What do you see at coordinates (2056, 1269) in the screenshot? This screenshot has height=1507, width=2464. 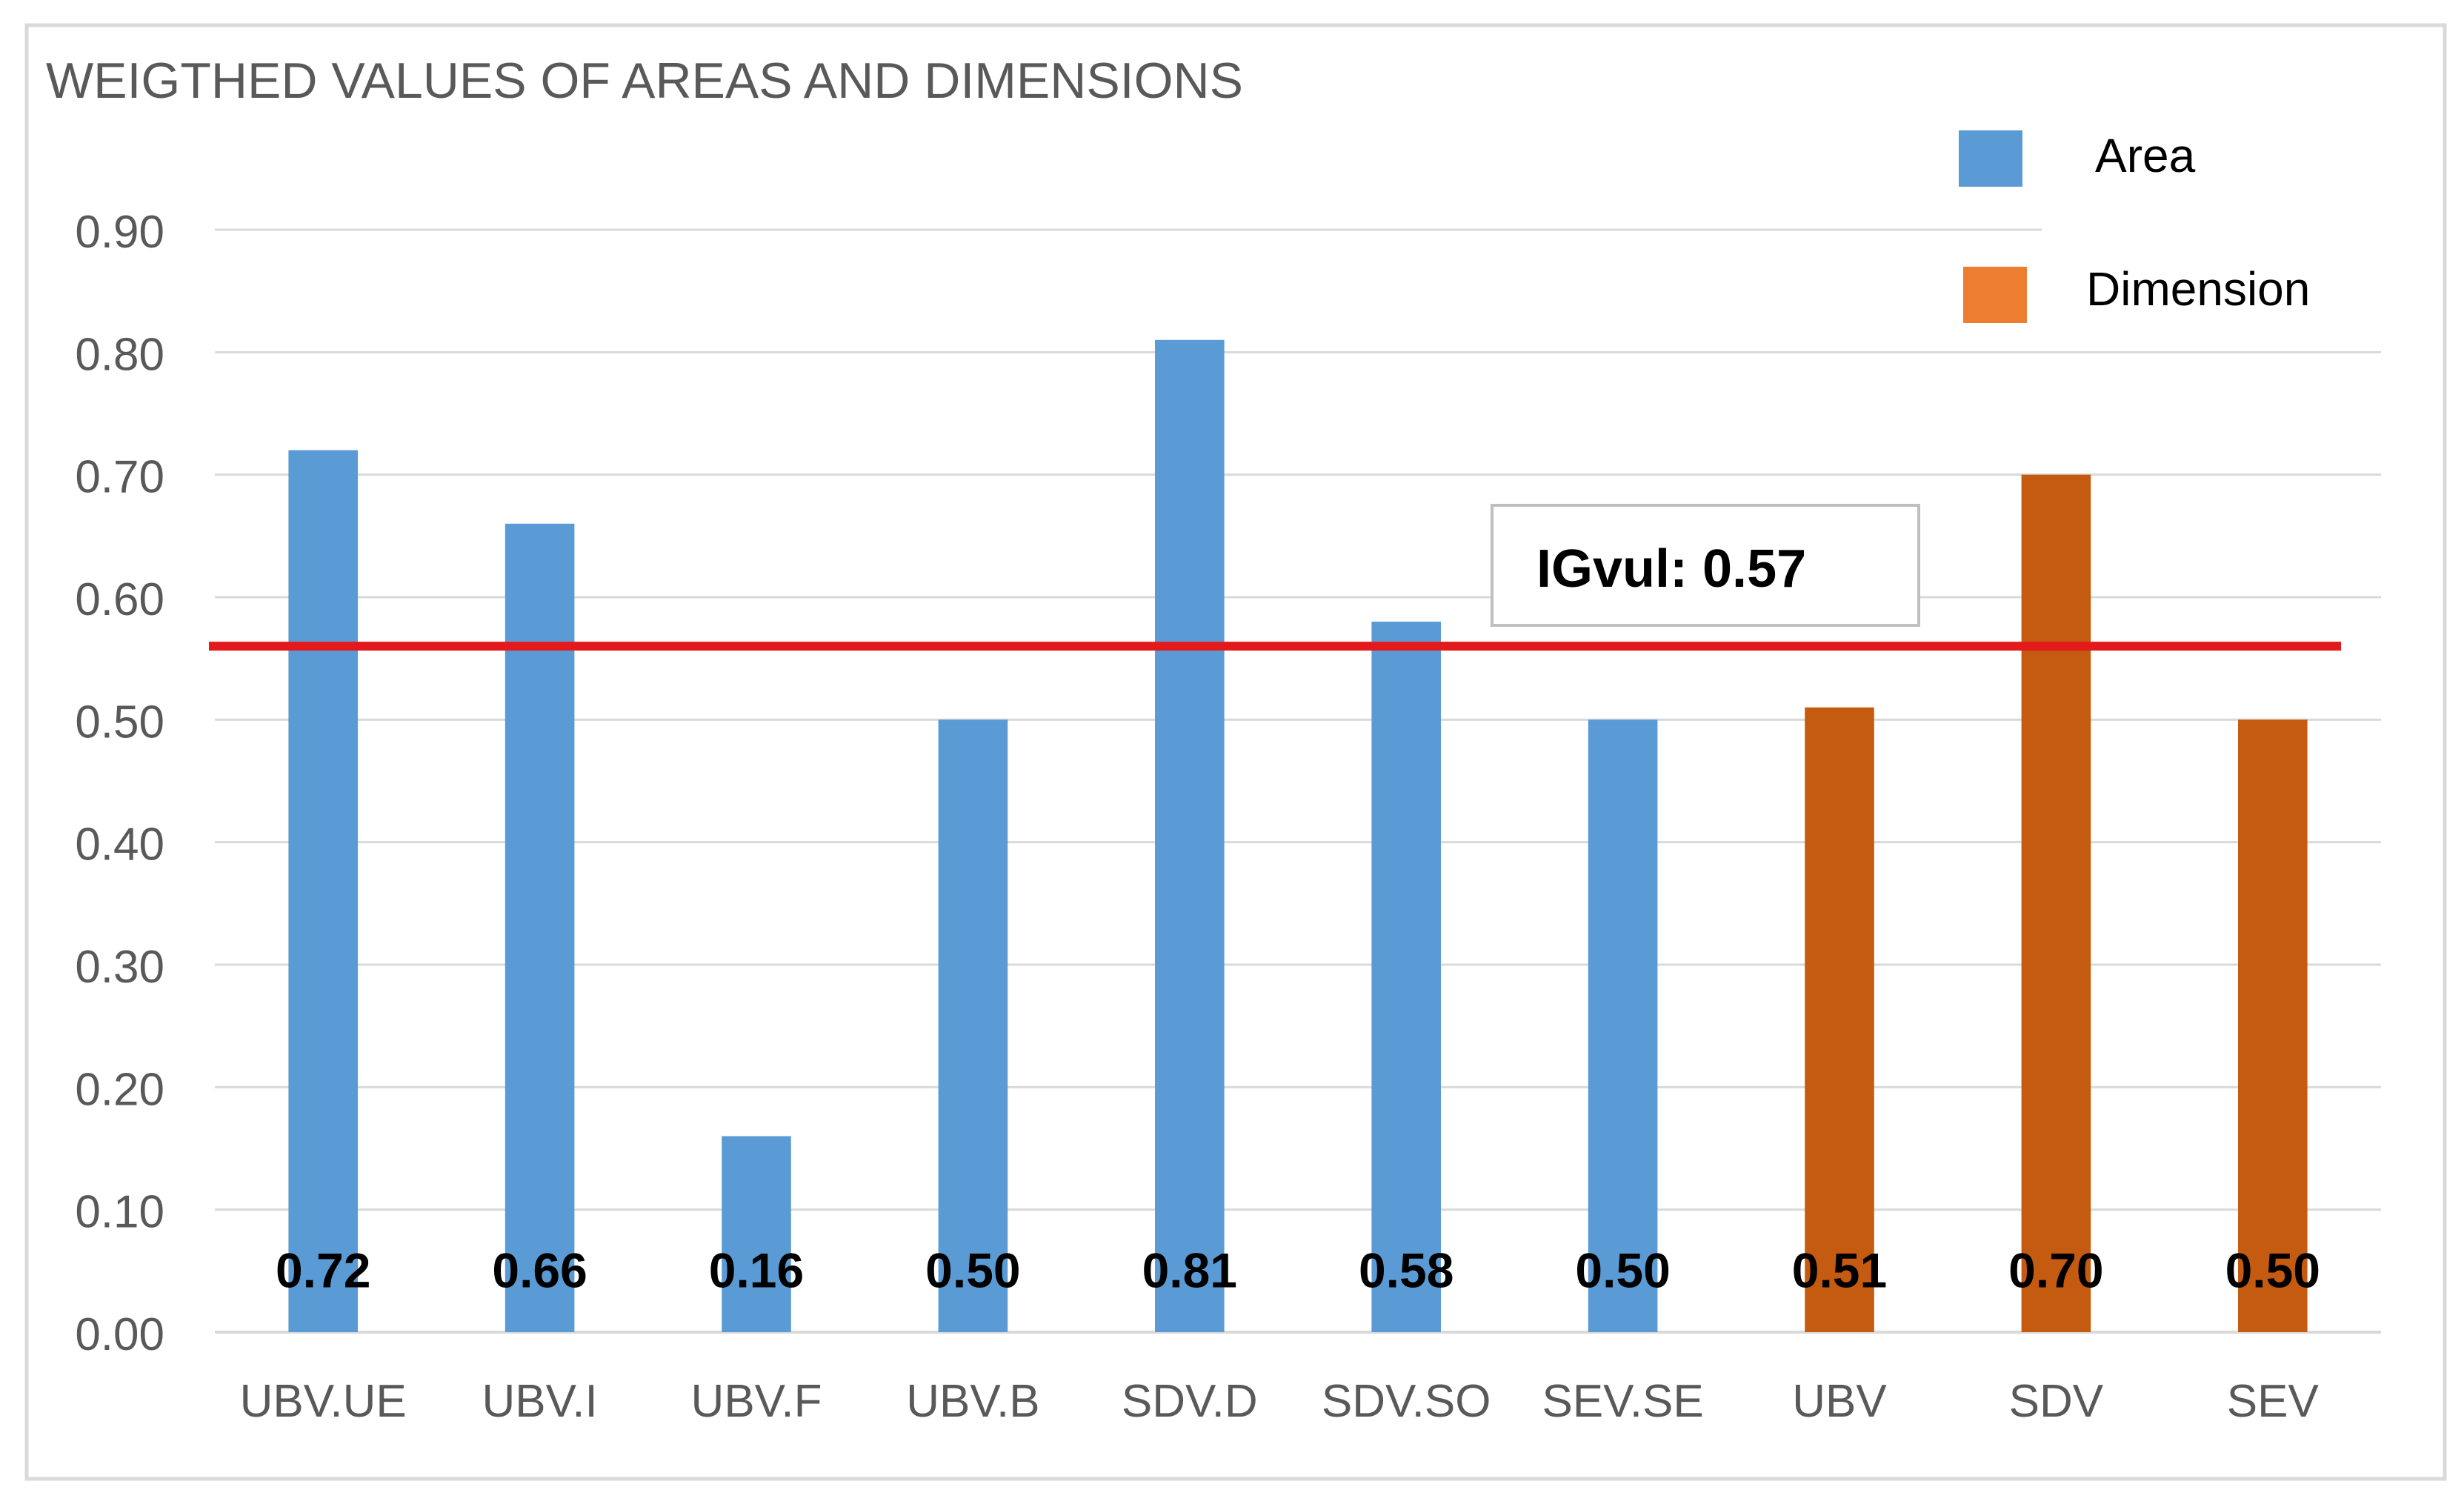 I see `data-label: 0.70` at bounding box center [2056, 1269].